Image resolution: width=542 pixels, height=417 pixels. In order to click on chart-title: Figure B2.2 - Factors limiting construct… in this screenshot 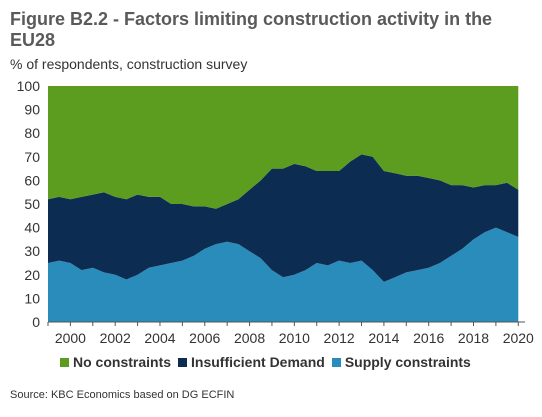, I will do `click(251, 29)`.